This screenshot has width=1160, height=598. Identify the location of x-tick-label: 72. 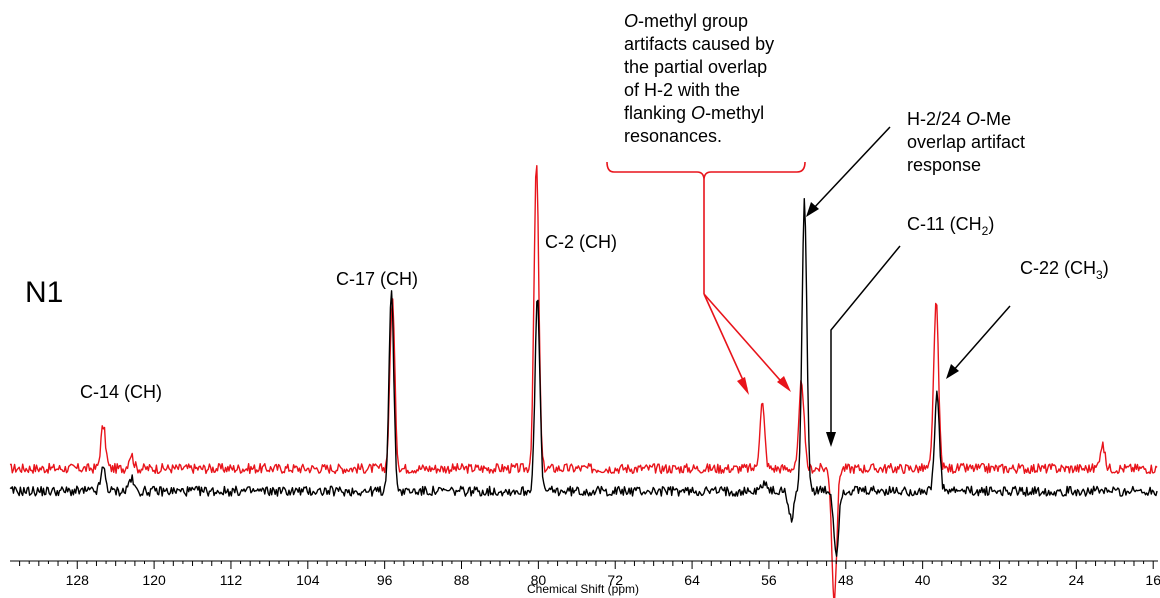
(615, 580).